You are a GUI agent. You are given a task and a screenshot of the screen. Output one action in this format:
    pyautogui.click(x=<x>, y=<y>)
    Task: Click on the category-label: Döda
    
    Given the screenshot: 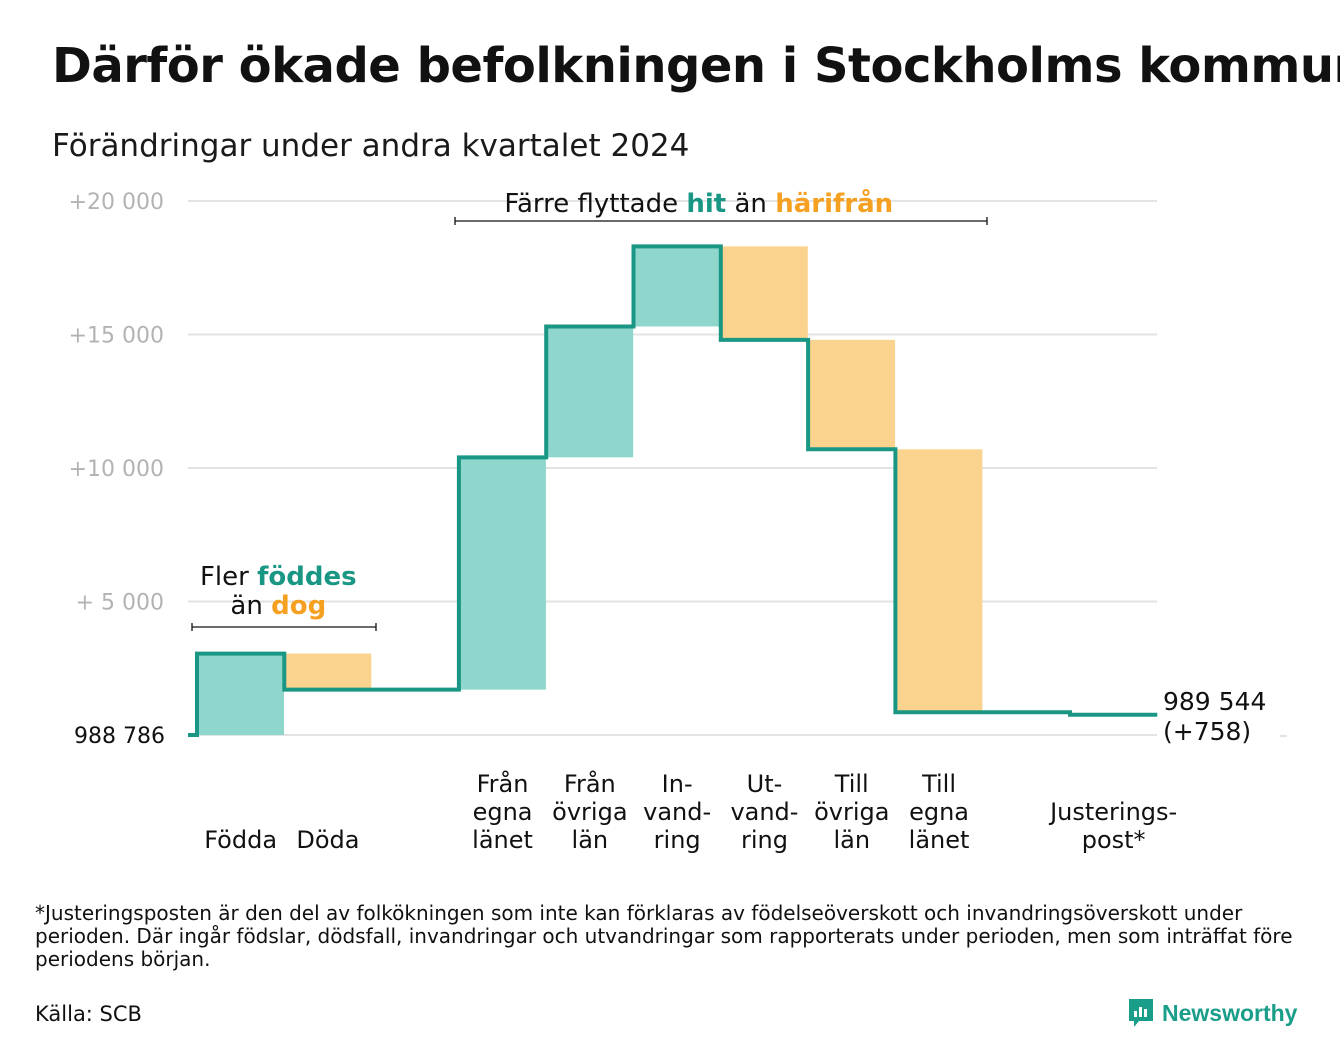 What is the action you would take?
    pyautogui.click(x=327, y=840)
    